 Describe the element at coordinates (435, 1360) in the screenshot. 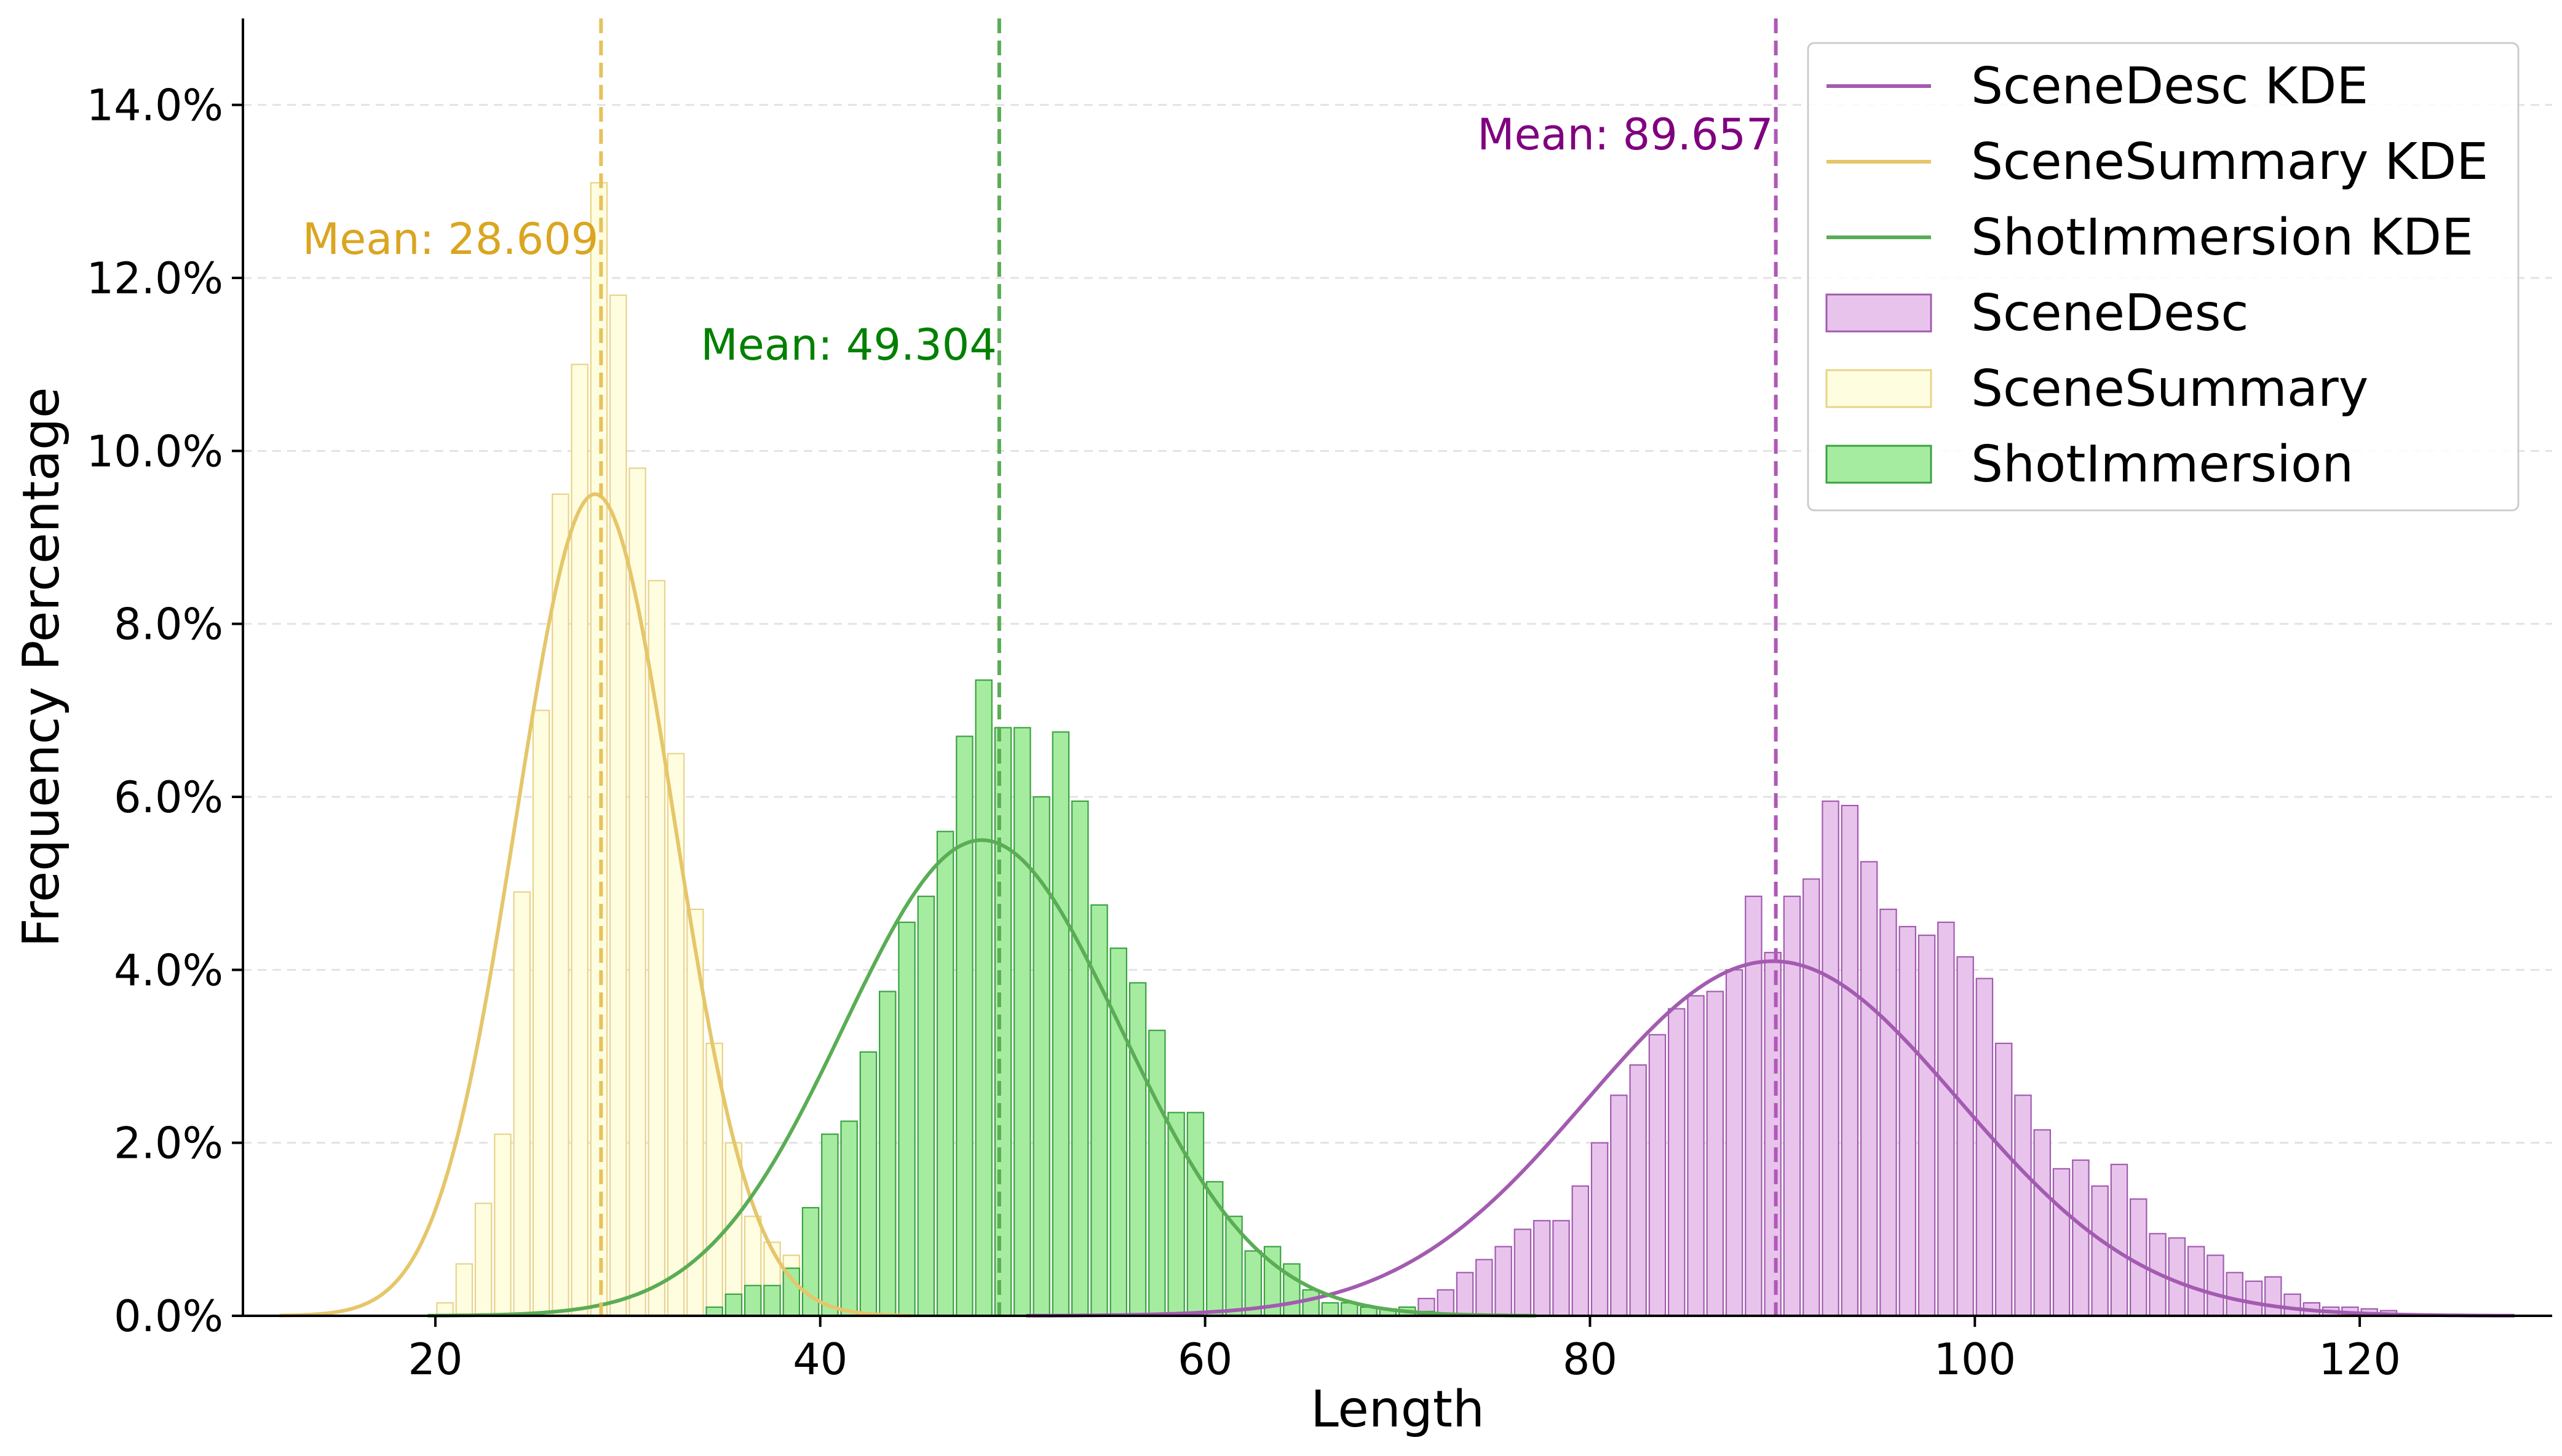

I see `x-tick-label: 20` at that location.